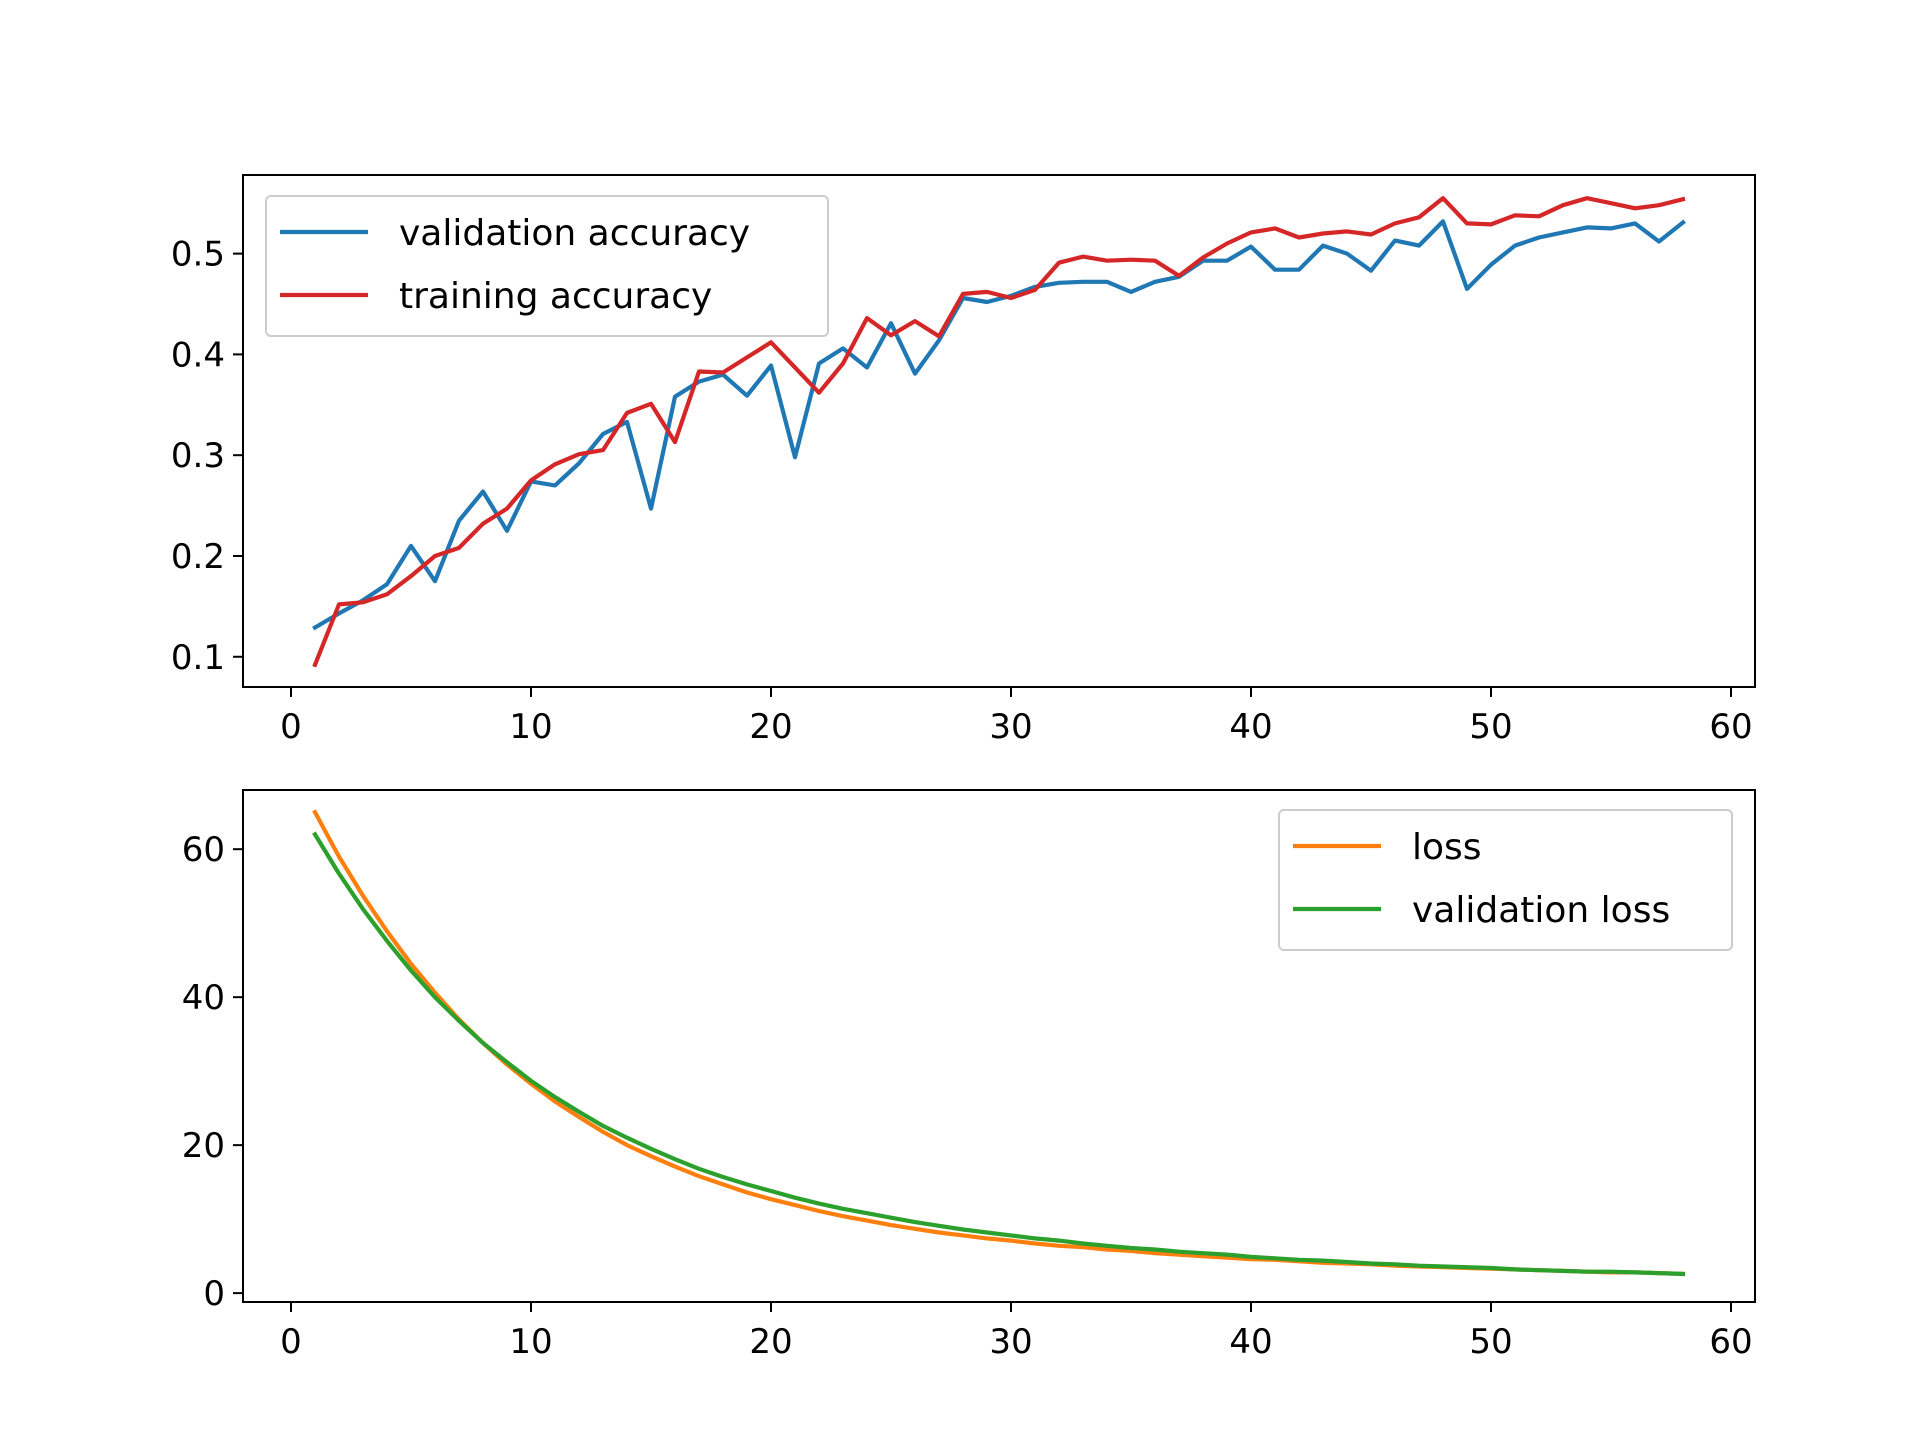  What do you see at coordinates (770, 727) in the screenshot?
I see `accuracy-x-tick-label: 20` at bounding box center [770, 727].